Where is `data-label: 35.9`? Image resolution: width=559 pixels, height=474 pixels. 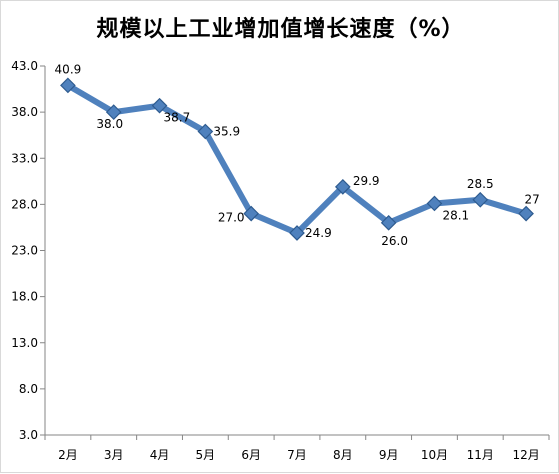 data-label: 35.9 is located at coordinates (226, 131).